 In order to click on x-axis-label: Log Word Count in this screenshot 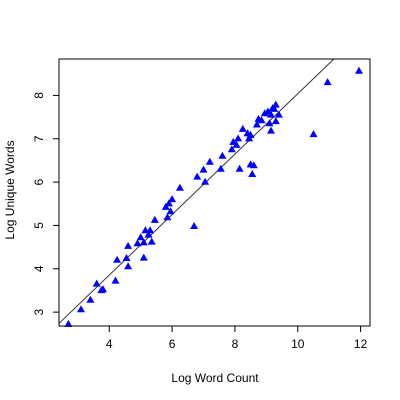, I will do `click(215, 378)`.